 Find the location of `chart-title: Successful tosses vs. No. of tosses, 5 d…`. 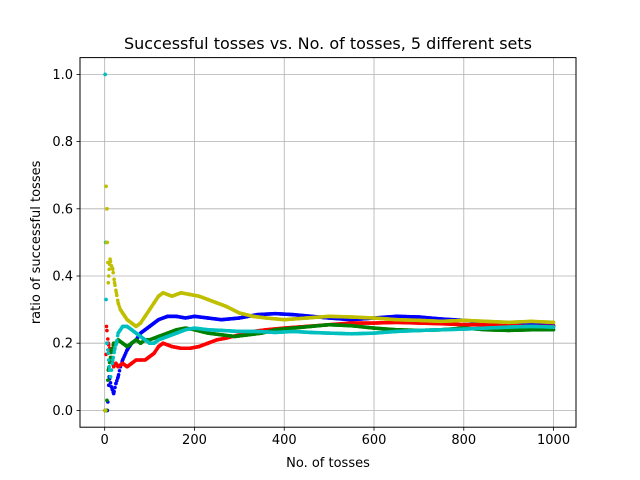

chart-title: Successful tosses vs. No. of tosses, 5 d… is located at coordinates (328, 43).